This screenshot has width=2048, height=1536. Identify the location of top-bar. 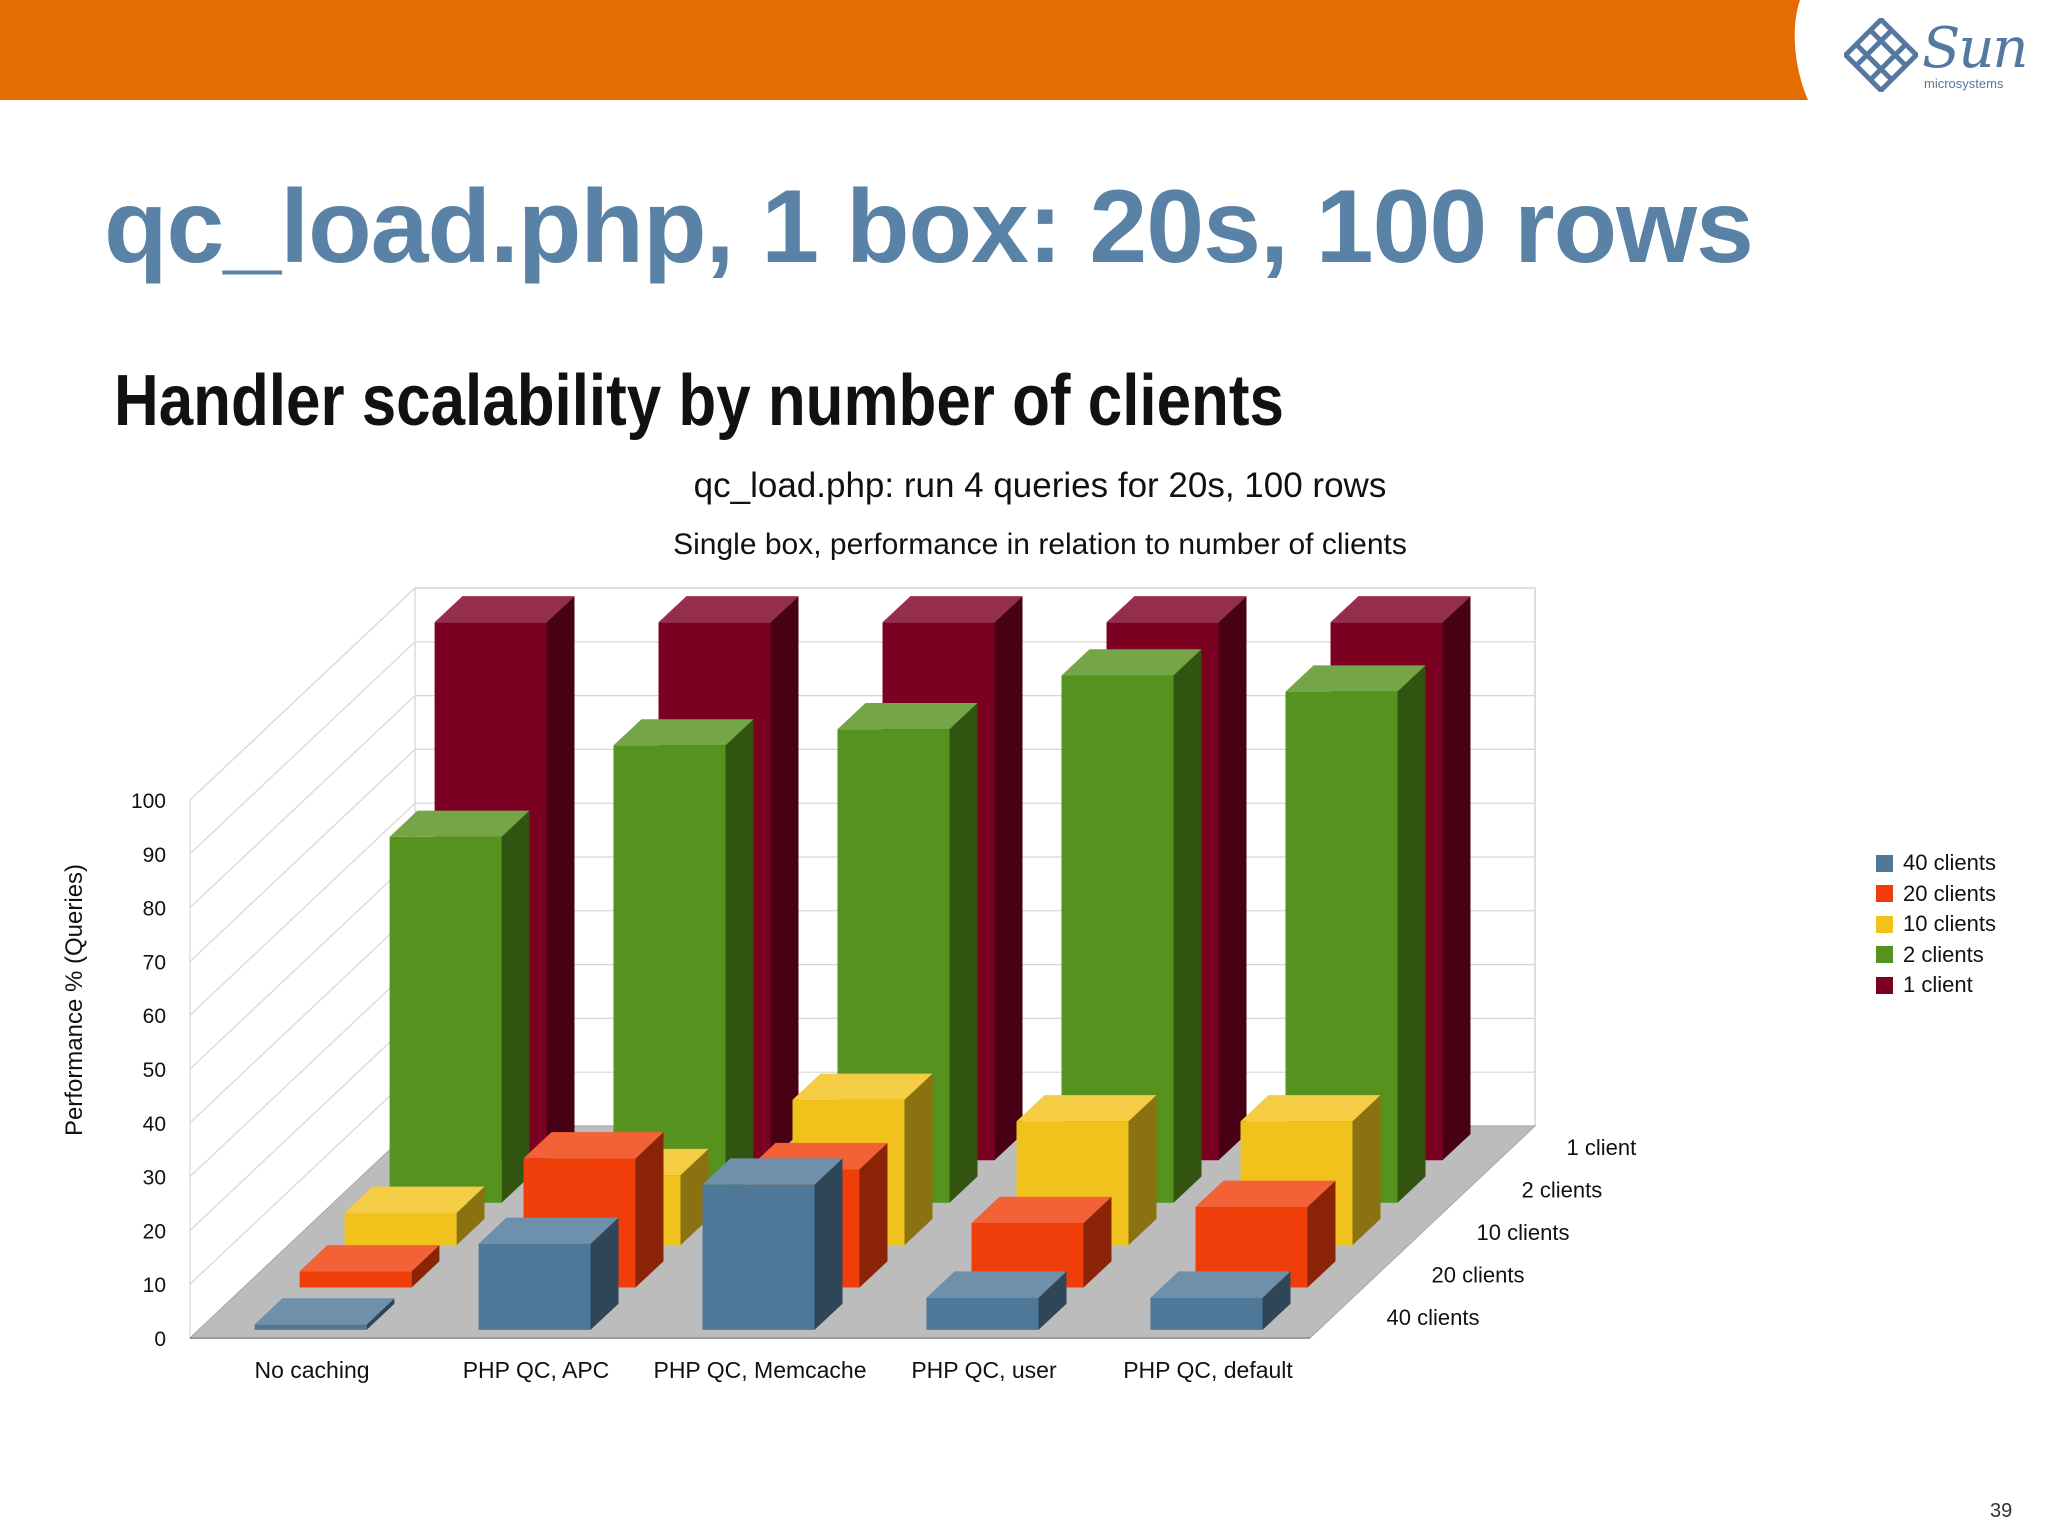
(904, 50).